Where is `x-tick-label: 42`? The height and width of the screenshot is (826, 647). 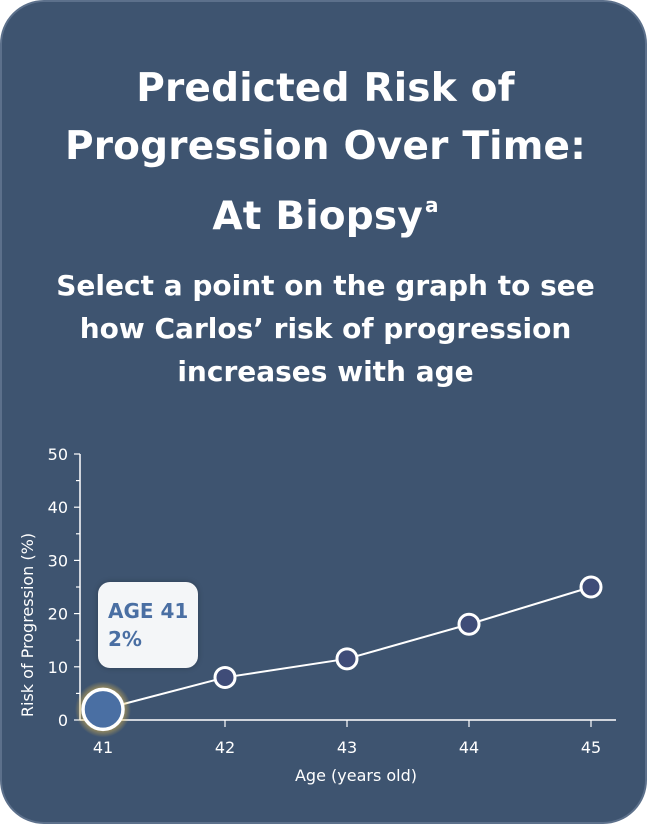 x-tick-label: 42 is located at coordinates (225, 747).